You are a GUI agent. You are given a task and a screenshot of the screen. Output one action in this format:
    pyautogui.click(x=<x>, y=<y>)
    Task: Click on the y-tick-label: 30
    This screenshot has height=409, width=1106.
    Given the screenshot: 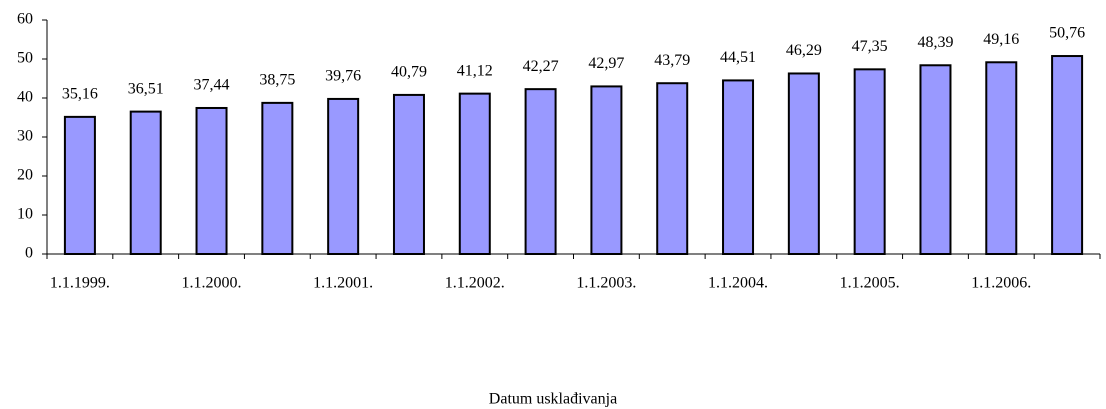 What is the action you would take?
    pyautogui.click(x=25, y=136)
    